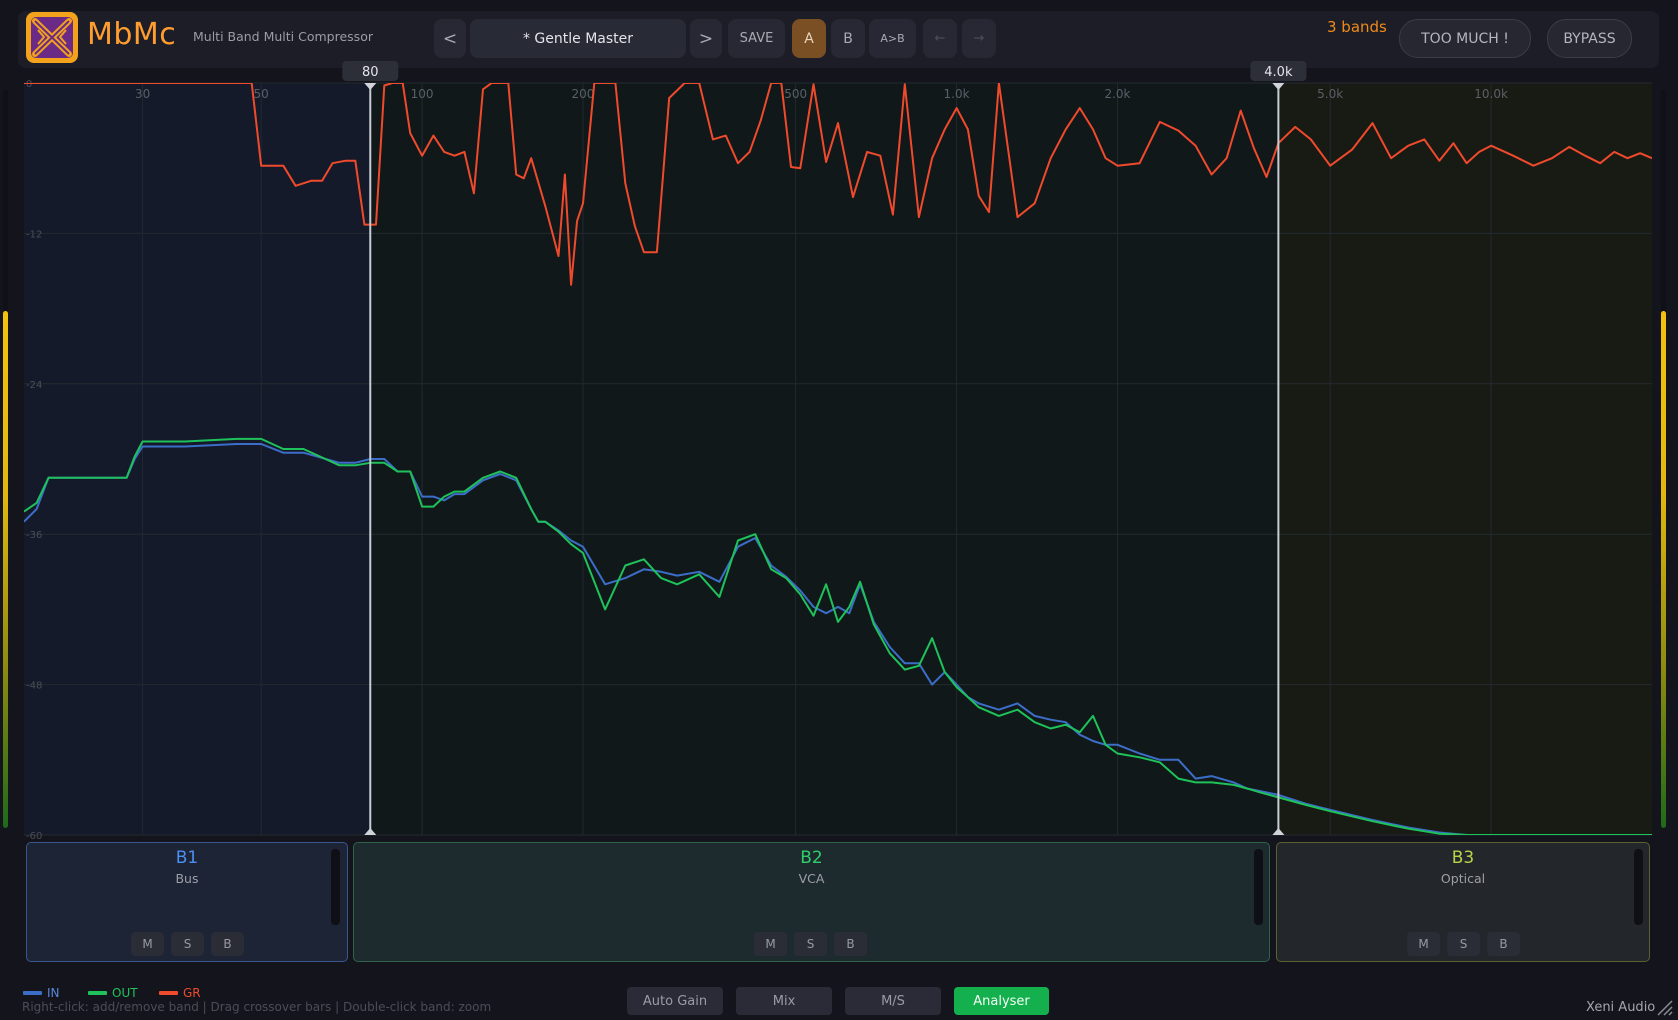 This screenshot has width=1678, height=1020. Describe the element at coordinates (261, 94) in the screenshot. I see `freq-tick-label: 50` at that location.